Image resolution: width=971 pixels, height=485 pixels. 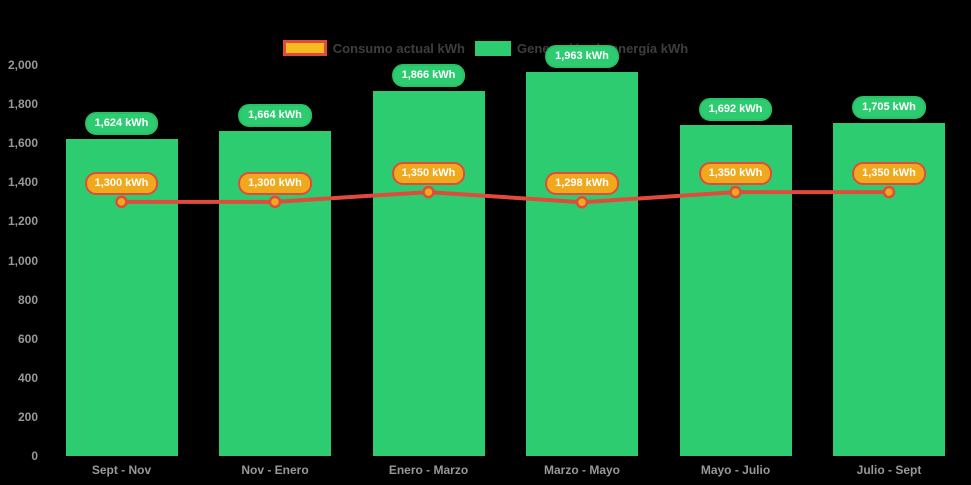 What do you see at coordinates (428, 273) in the screenshot?
I see `bar-enero-marzo` at bounding box center [428, 273].